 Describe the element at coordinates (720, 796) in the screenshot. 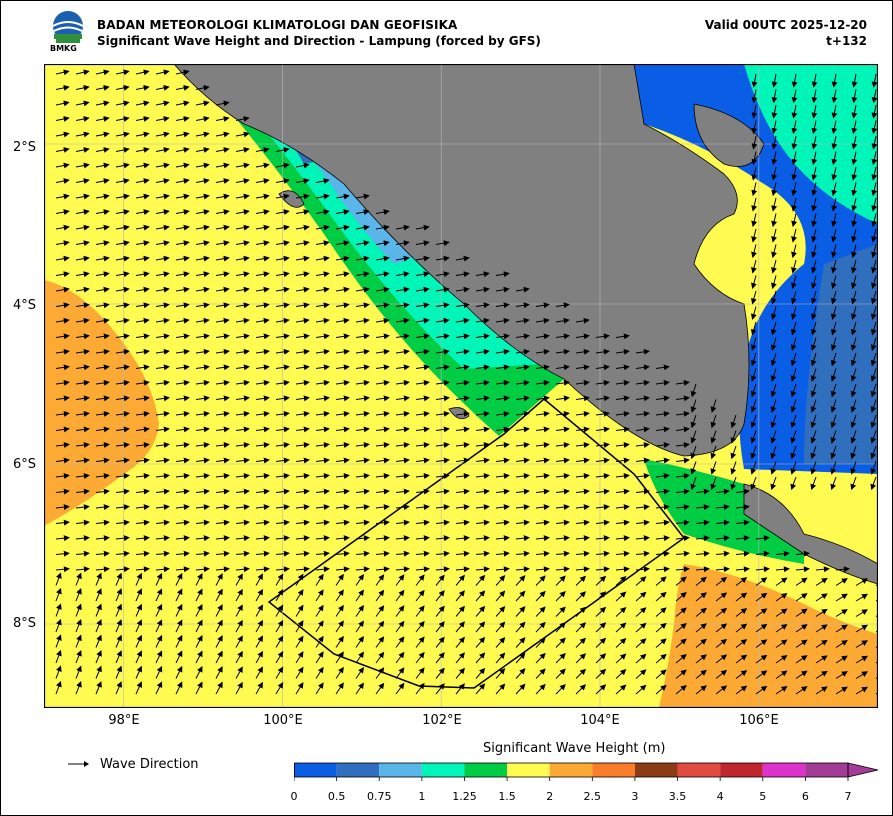

I see `colorbar-tick-label: 4` at that location.